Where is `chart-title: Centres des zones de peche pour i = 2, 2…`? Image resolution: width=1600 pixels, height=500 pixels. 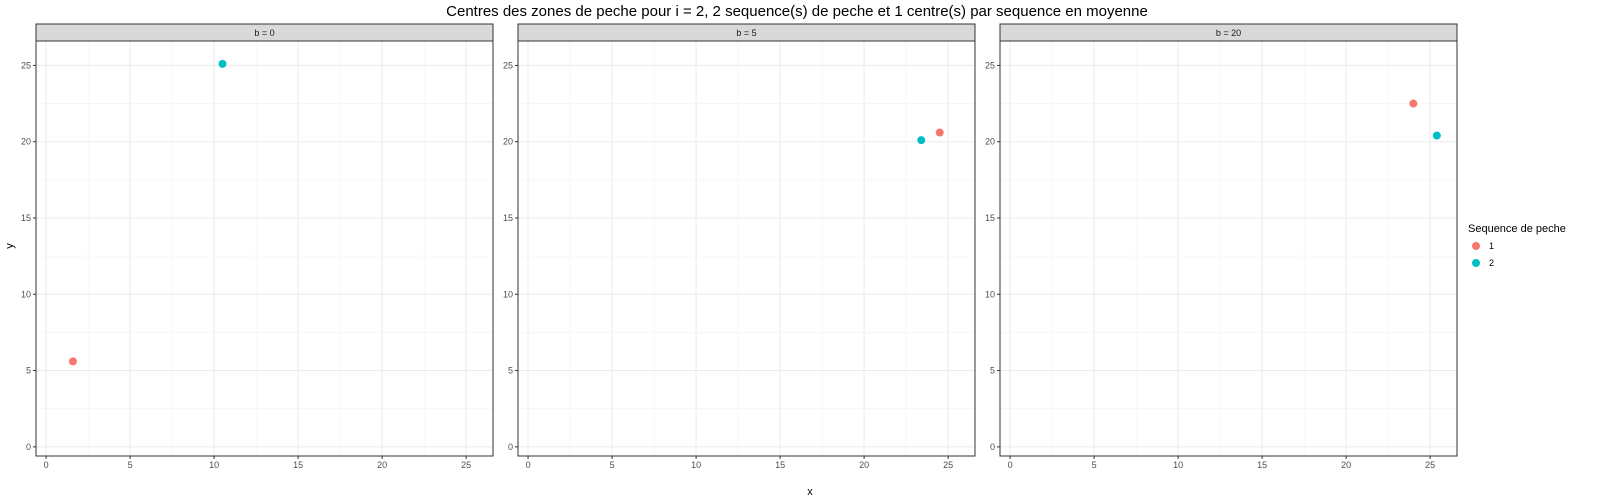
chart-title: Centres des zones de peche pour i = 2, 2… is located at coordinates (797, 11).